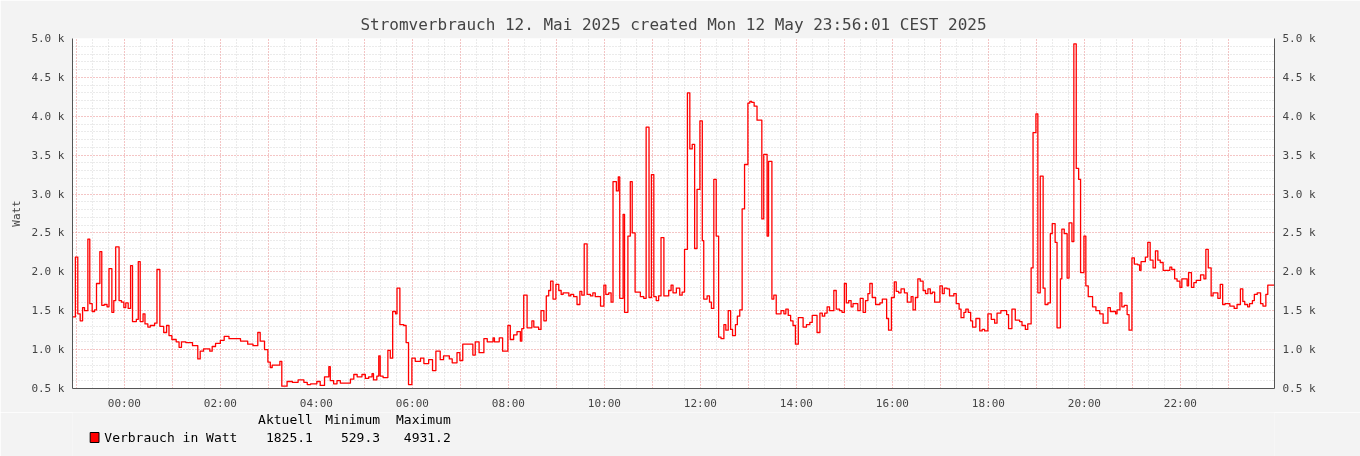 This screenshot has height=456, width=1360. Describe the element at coordinates (285, 419) in the screenshot. I see `text: Aktuell` at that location.